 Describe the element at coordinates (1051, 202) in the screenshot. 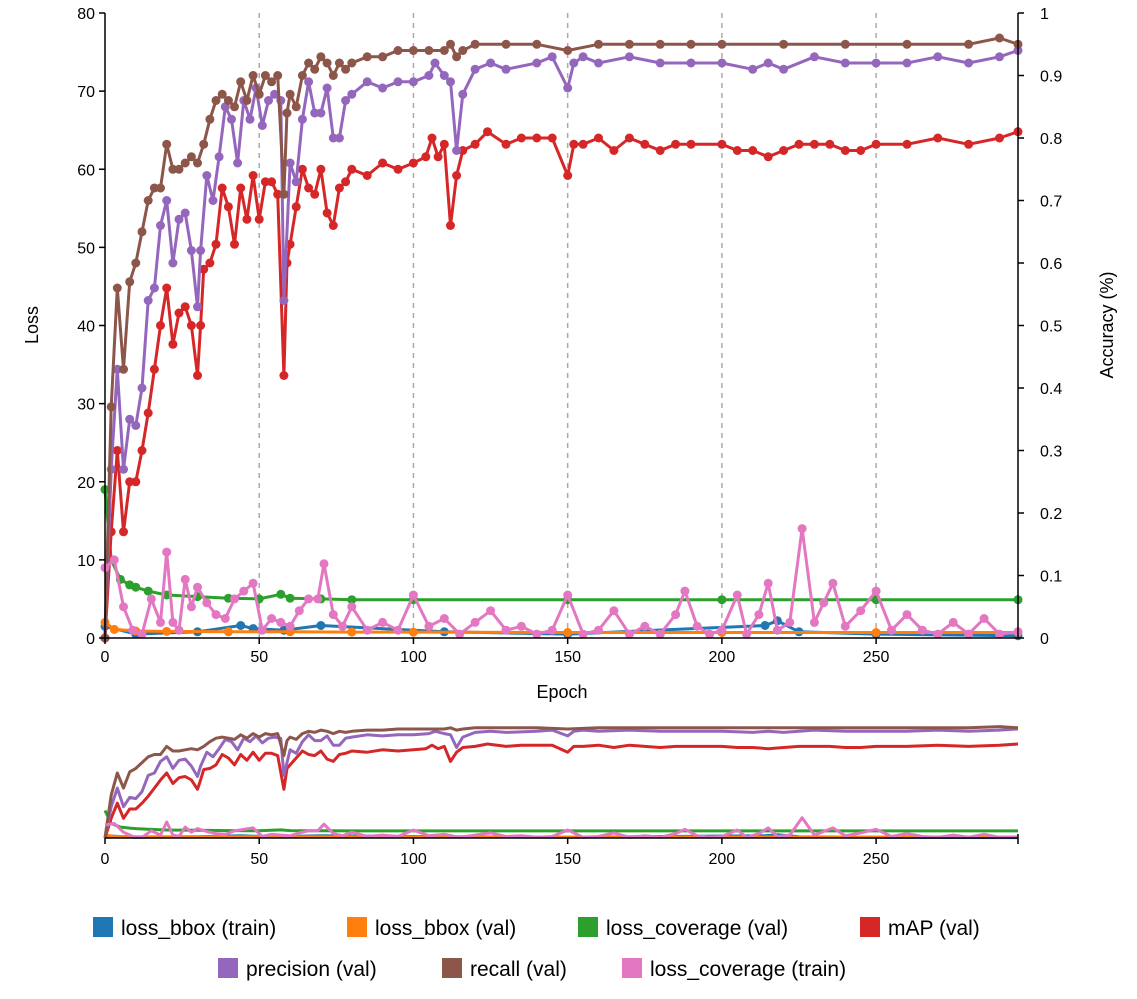

I see `y-right-tick-label: 0.7` at that location.